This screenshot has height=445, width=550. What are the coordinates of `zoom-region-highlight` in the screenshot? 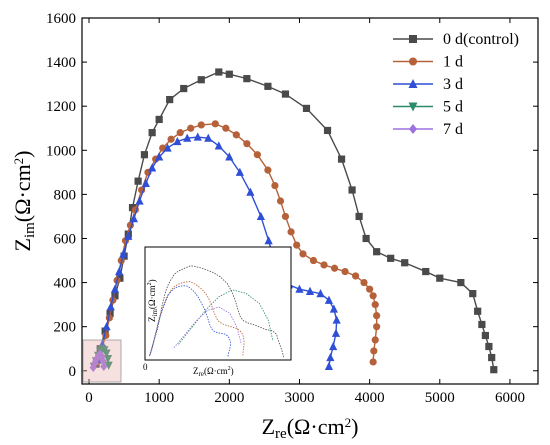 It's located at (102, 361).